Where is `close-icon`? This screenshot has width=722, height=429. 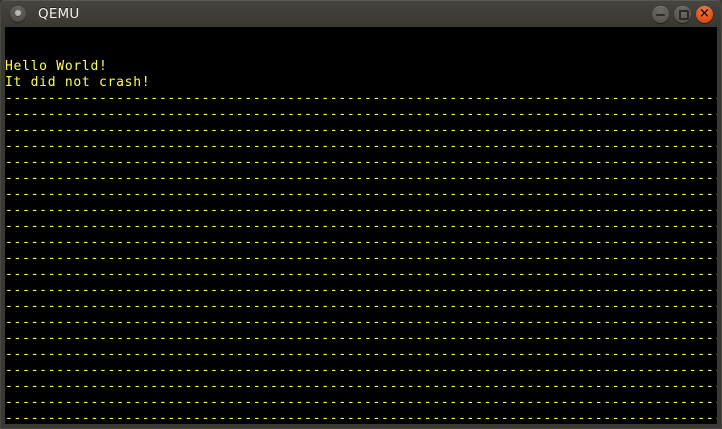
close-icon is located at coordinates (704, 14).